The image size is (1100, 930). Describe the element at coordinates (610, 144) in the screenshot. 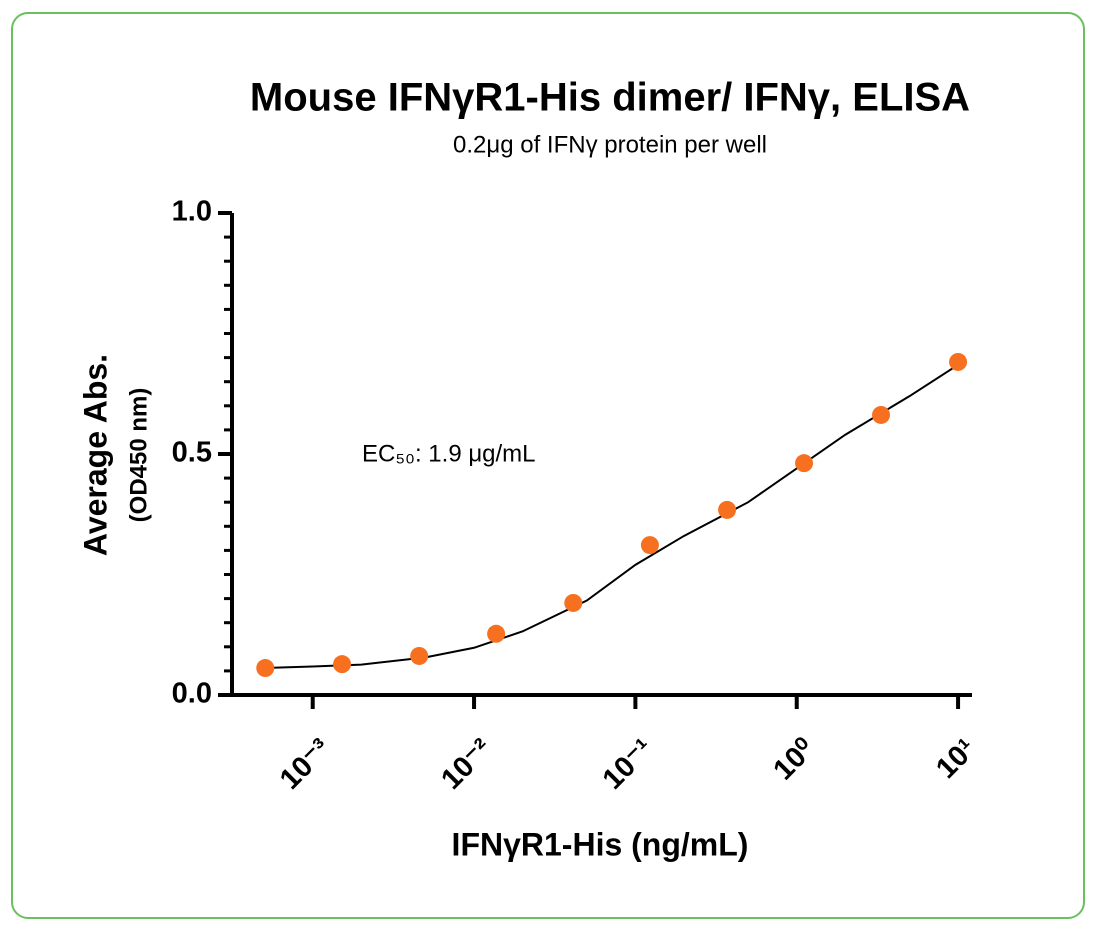

I see `chart-subtitle: 0.2μg of IFNγ protein per well` at that location.